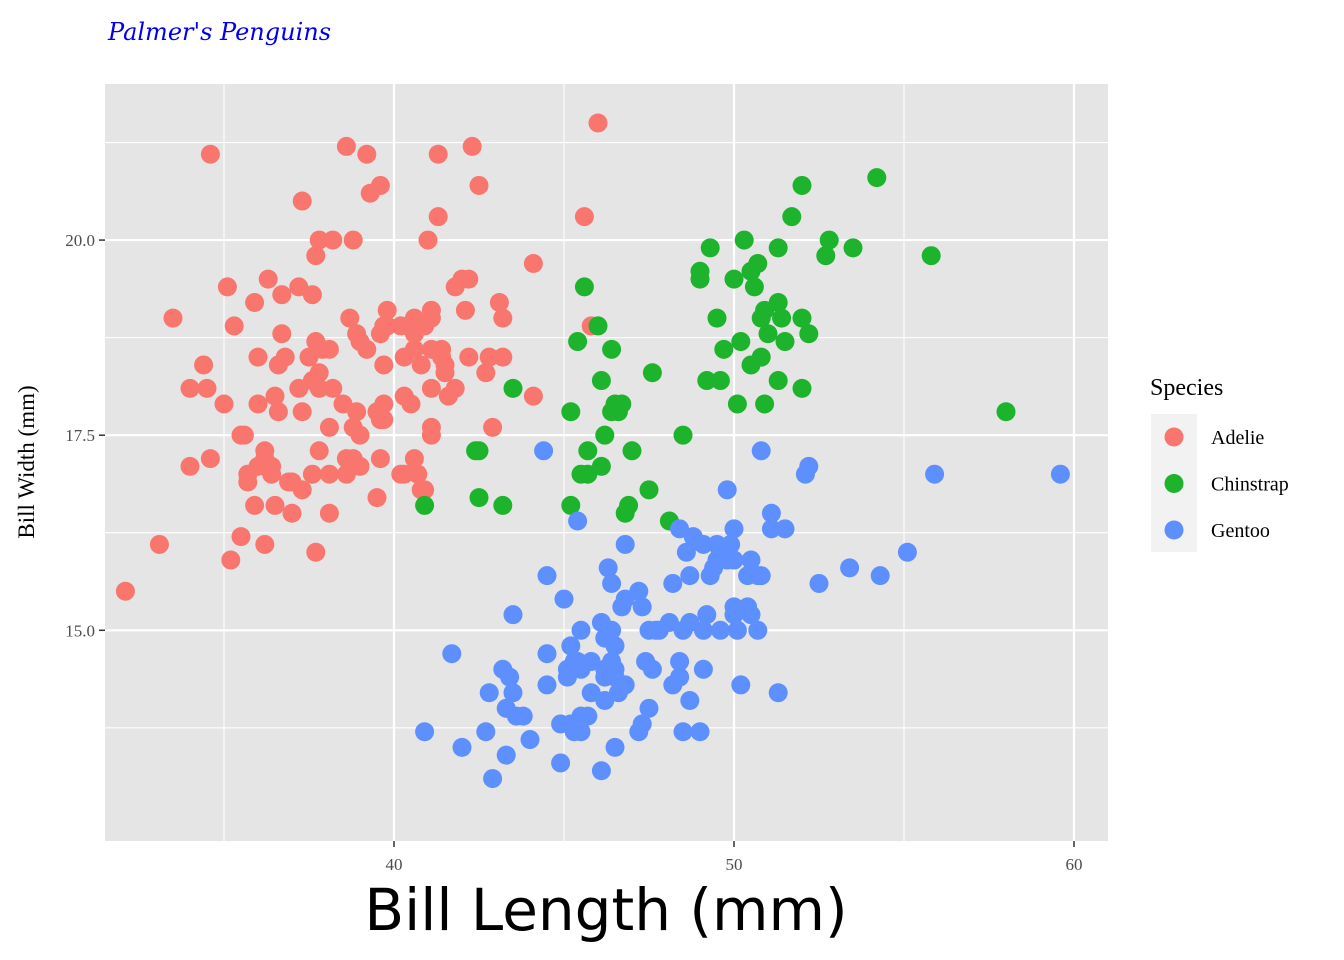 Image resolution: width=1344 pixels, height=960 pixels. Describe the element at coordinates (219, 32) in the screenshot. I see `chart-title: Palmer's Penguins` at that location.